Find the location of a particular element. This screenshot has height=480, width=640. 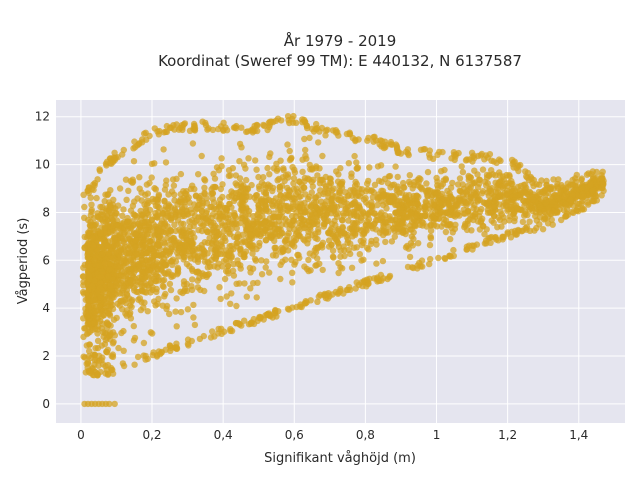

y-axis-title: Vågperiod (s) is located at coordinates (23, 261).